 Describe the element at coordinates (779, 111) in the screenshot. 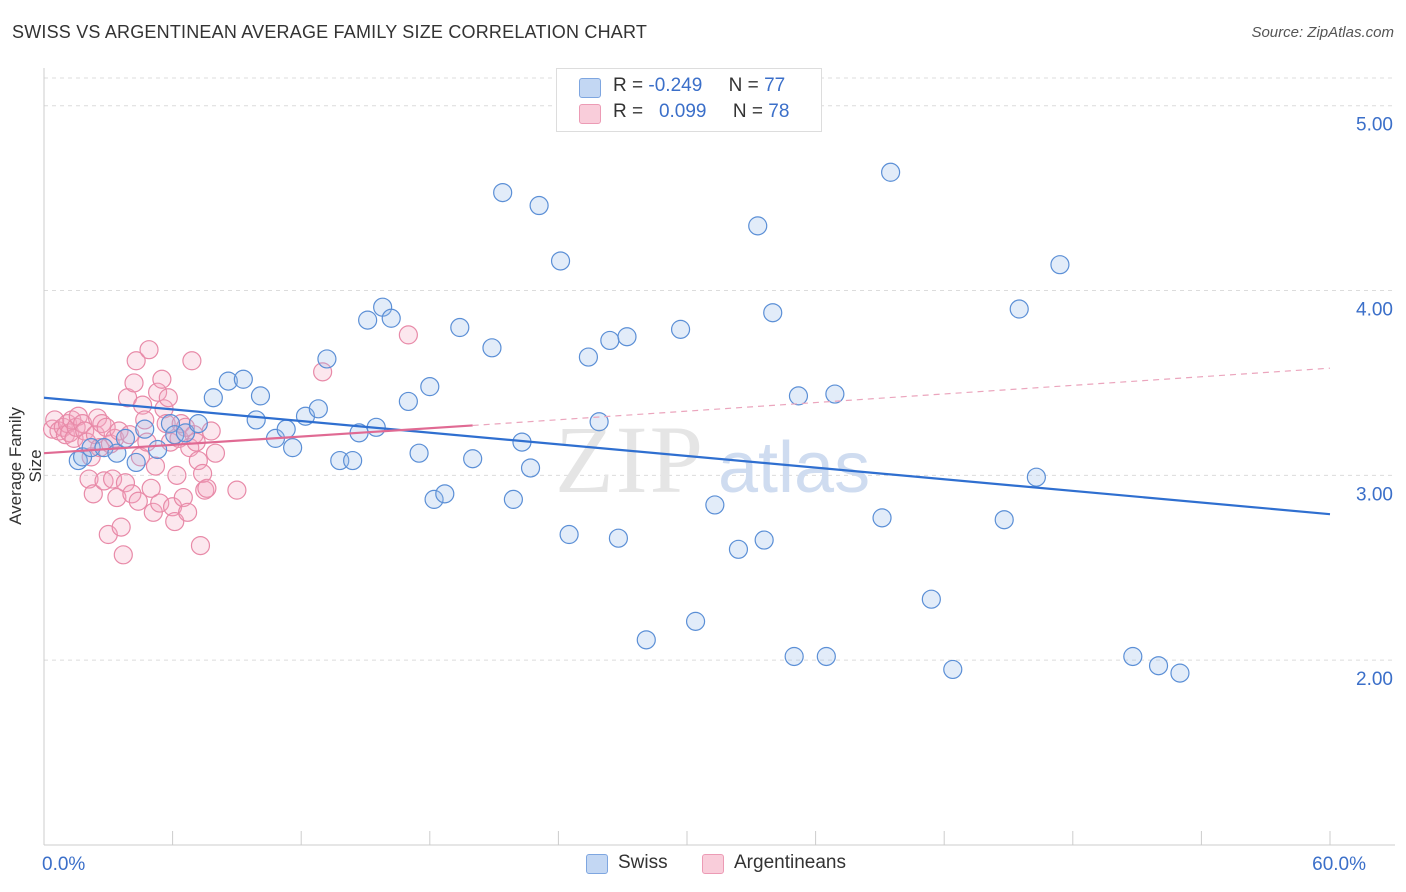

I see `argentineans-n-value: 78` at that location.